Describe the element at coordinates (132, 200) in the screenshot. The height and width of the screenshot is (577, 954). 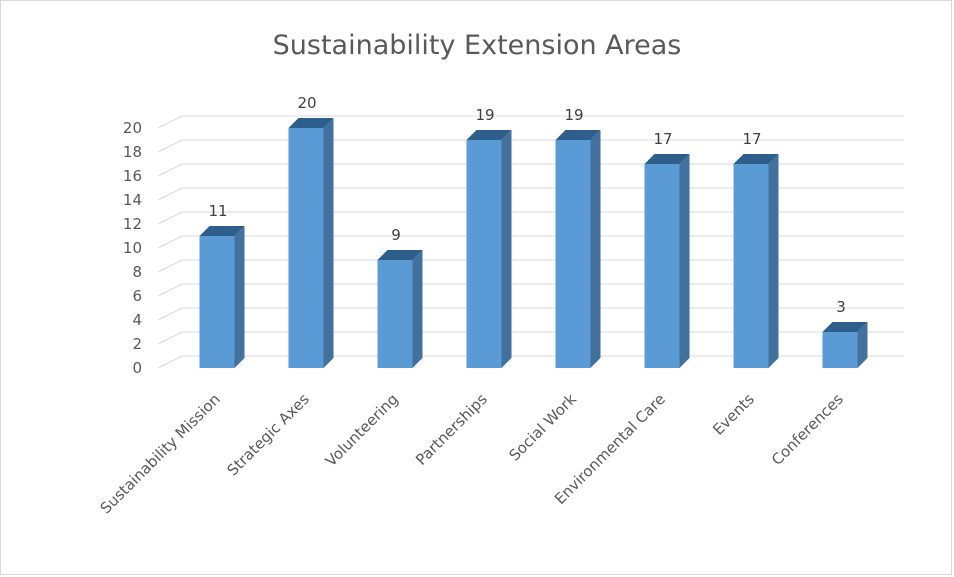
I see `y-tick-label: 14` at that location.